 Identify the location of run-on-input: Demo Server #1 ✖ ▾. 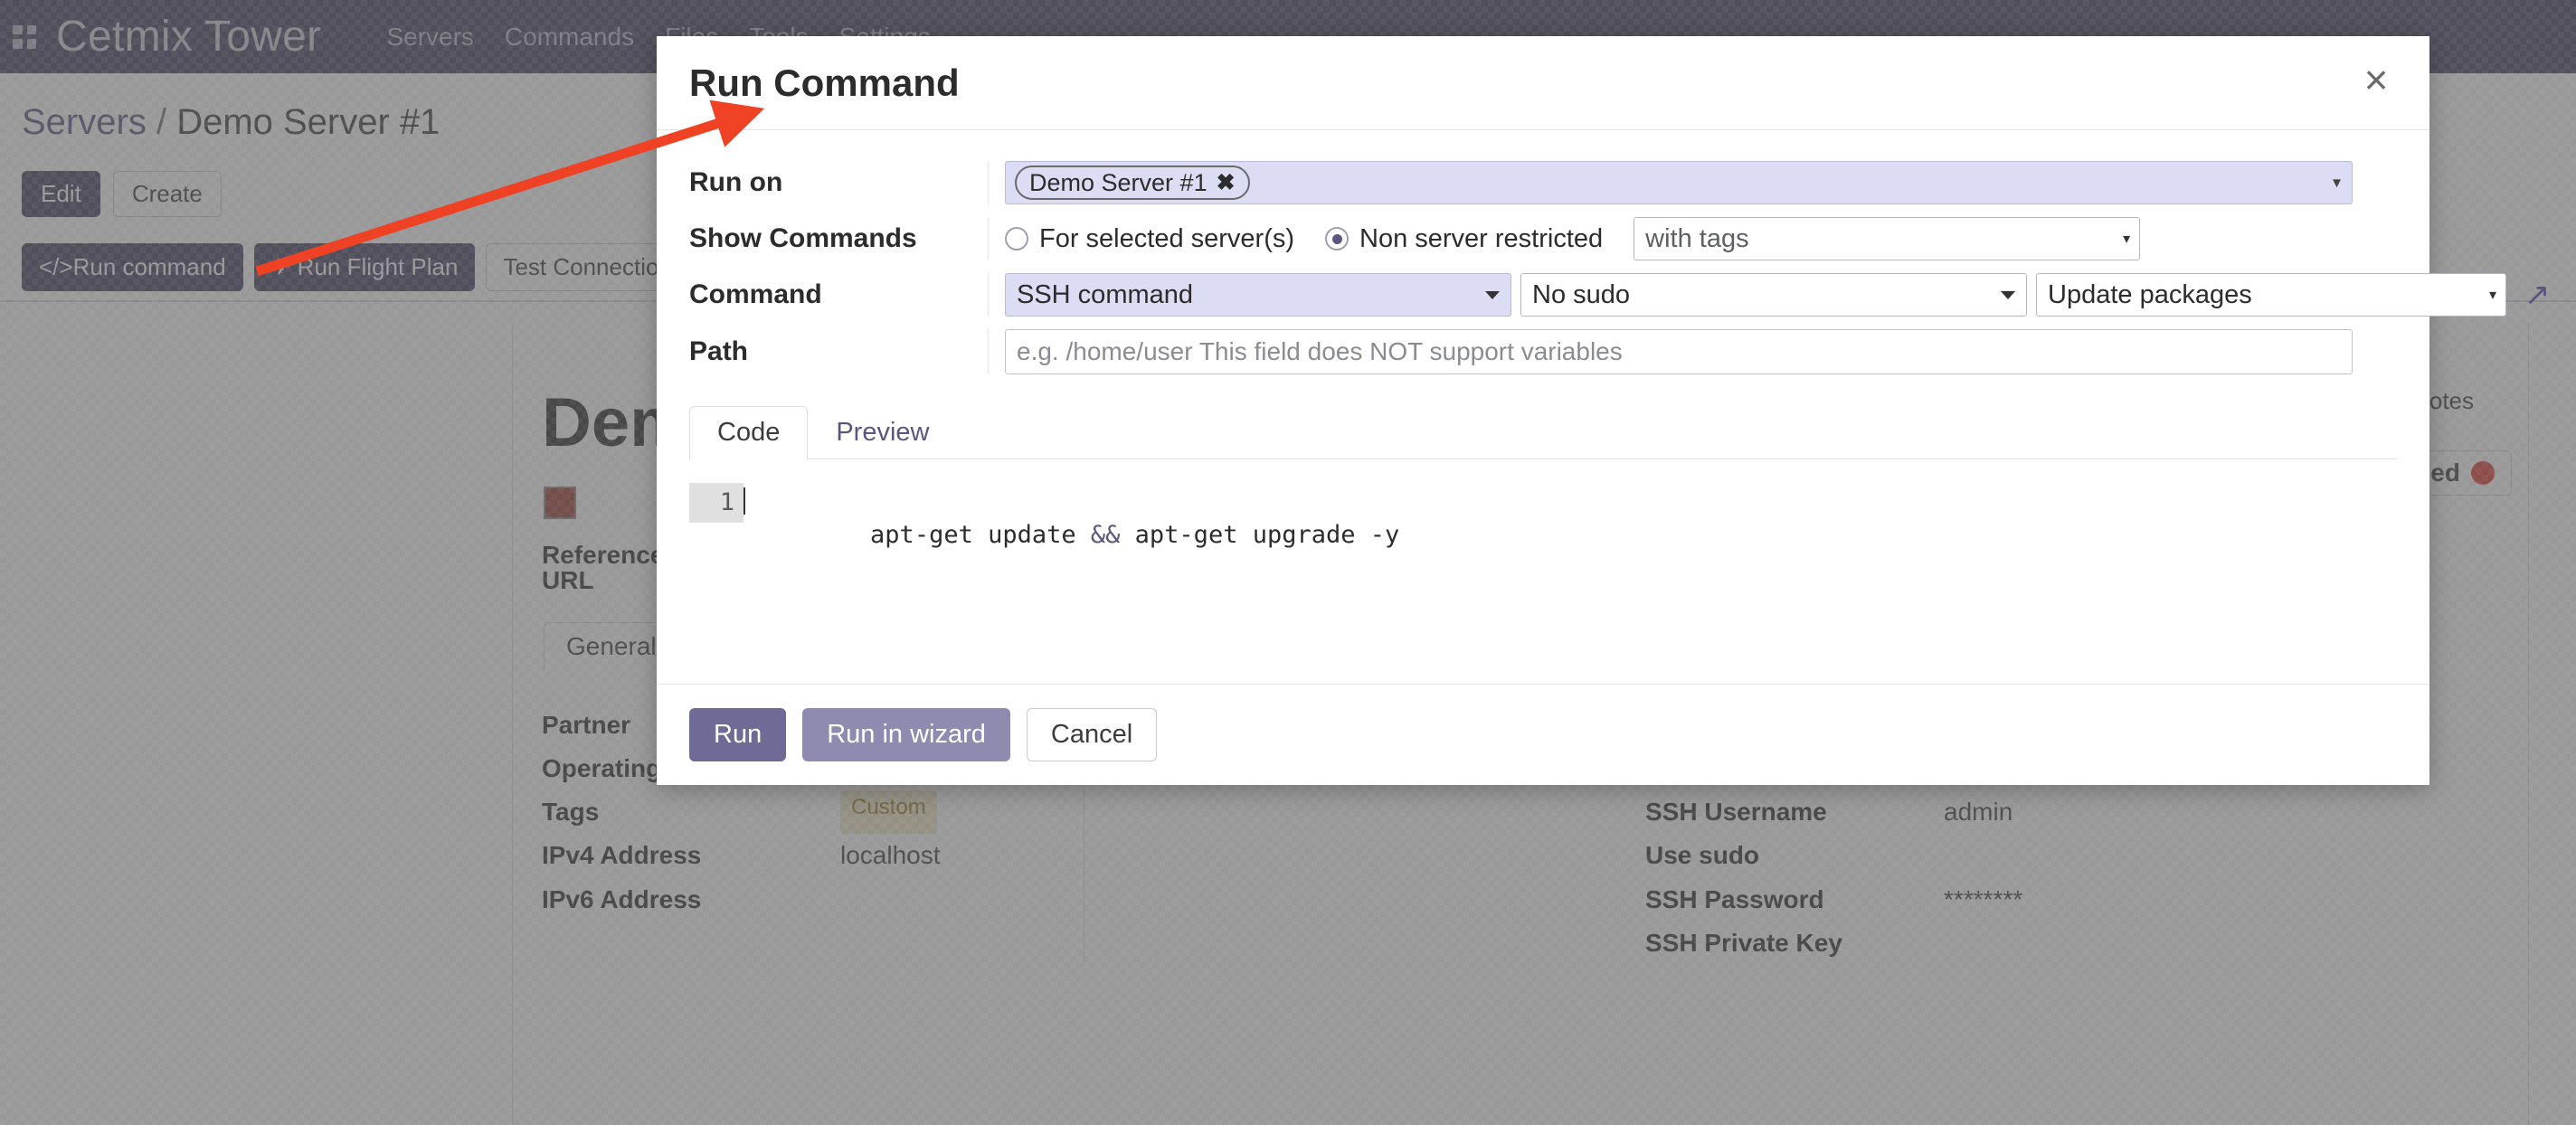
(1679, 182).